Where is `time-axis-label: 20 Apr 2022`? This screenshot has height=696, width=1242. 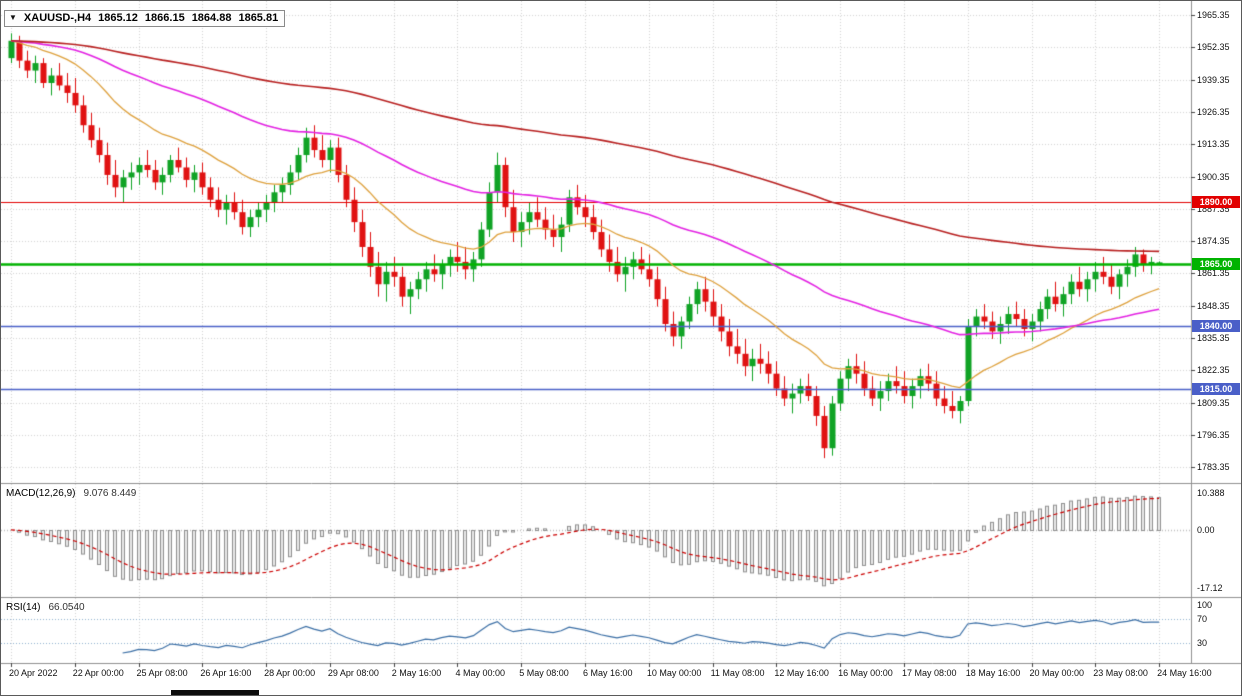 time-axis-label: 20 Apr 2022 is located at coordinates (33, 673).